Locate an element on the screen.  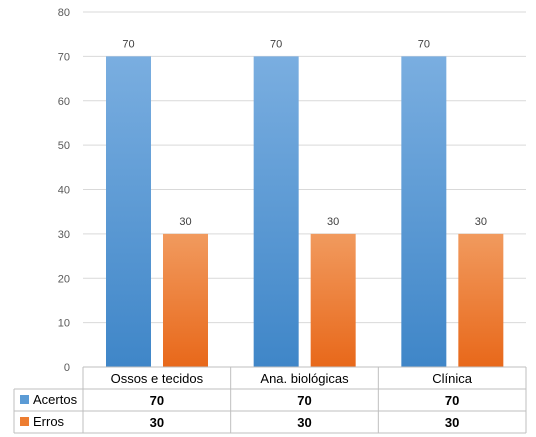
data-label-erros-2: 30 is located at coordinates (481, 222).